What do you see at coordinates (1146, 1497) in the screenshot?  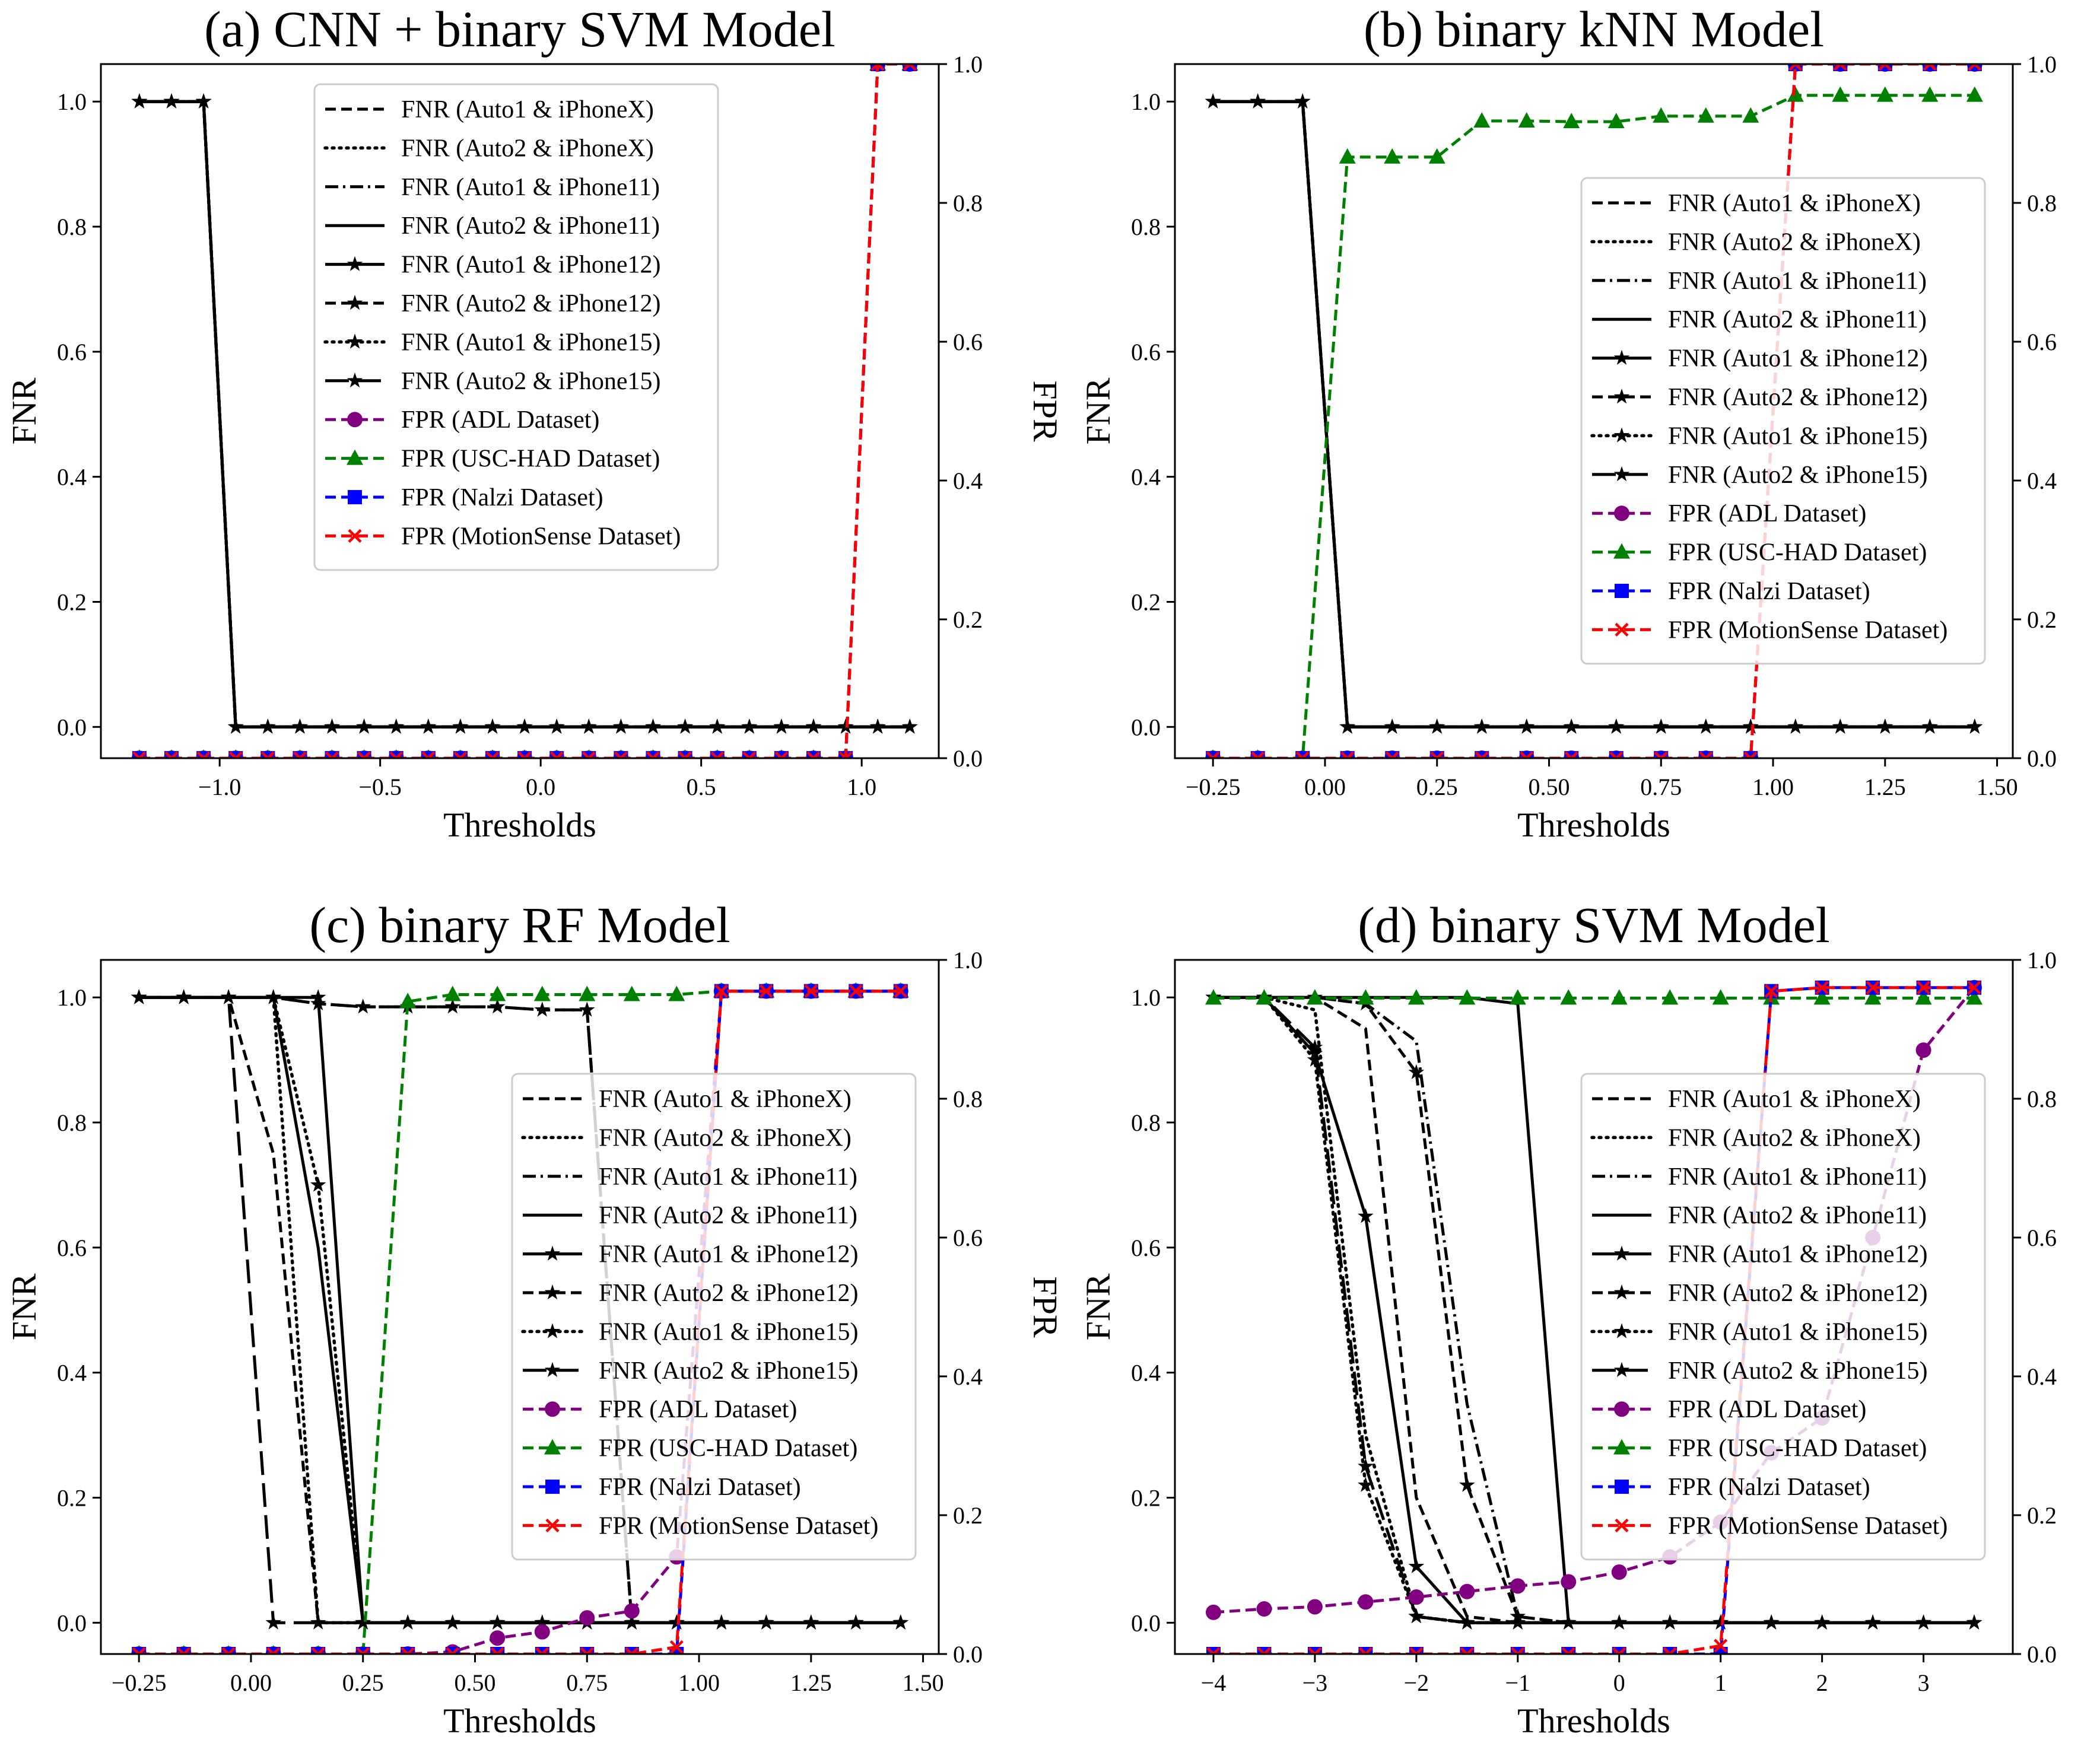 I see `y-tick-label: 0.2` at bounding box center [1146, 1497].